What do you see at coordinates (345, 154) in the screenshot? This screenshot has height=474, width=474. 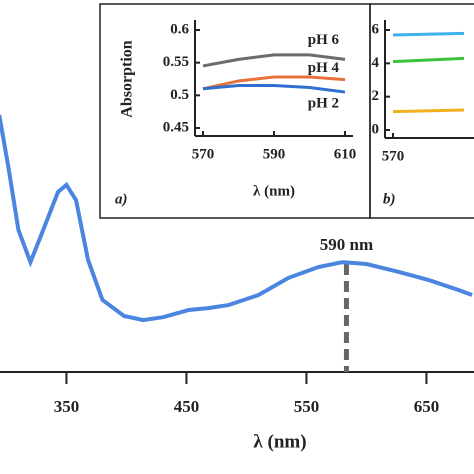 I see `x-tick-label: 610` at bounding box center [345, 154].